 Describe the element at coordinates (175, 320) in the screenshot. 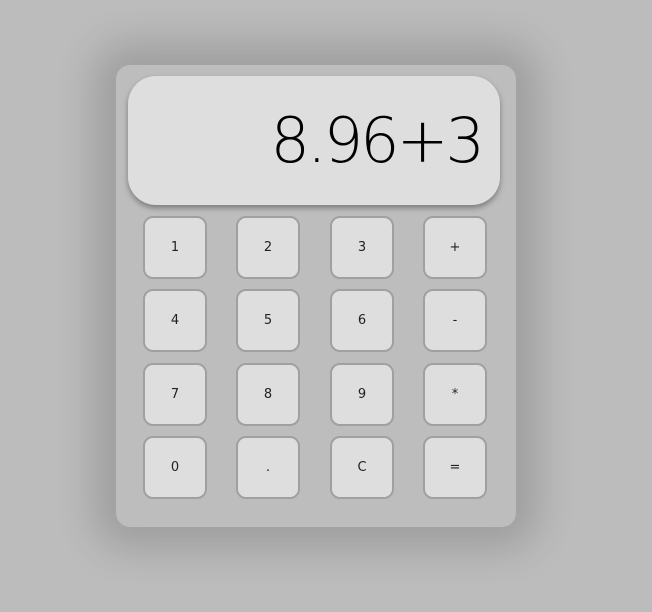

I see `key-4: 4` at that location.